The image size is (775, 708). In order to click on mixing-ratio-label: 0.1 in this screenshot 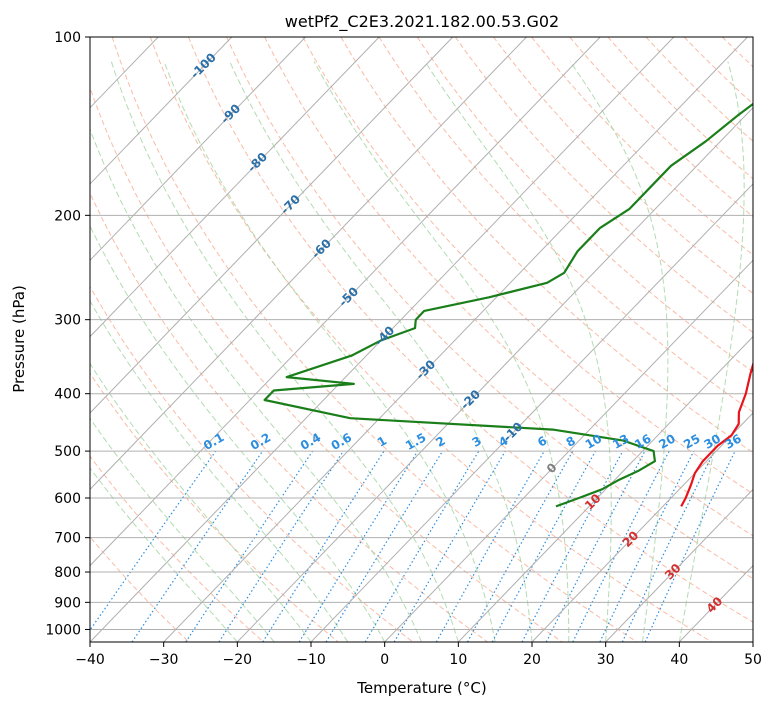, I will do `click(213, 441)`.